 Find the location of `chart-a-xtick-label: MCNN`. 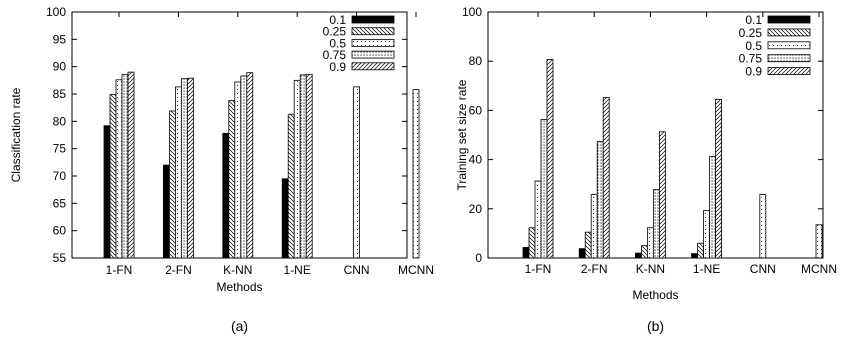

chart-a-xtick-label: MCNN is located at coordinates (416, 270).